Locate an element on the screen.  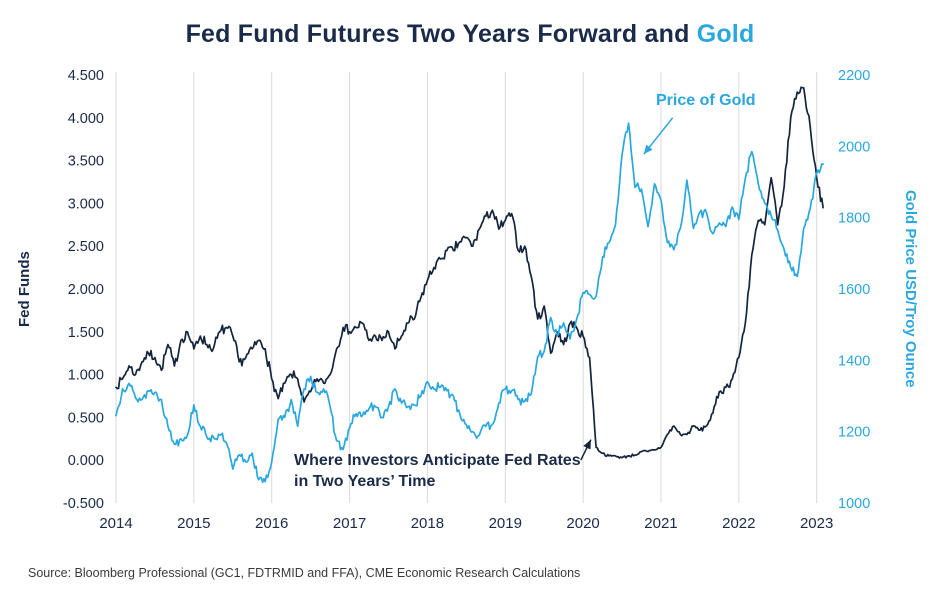
chart-title-highlight: Gold is located at coordinates (725, 34).